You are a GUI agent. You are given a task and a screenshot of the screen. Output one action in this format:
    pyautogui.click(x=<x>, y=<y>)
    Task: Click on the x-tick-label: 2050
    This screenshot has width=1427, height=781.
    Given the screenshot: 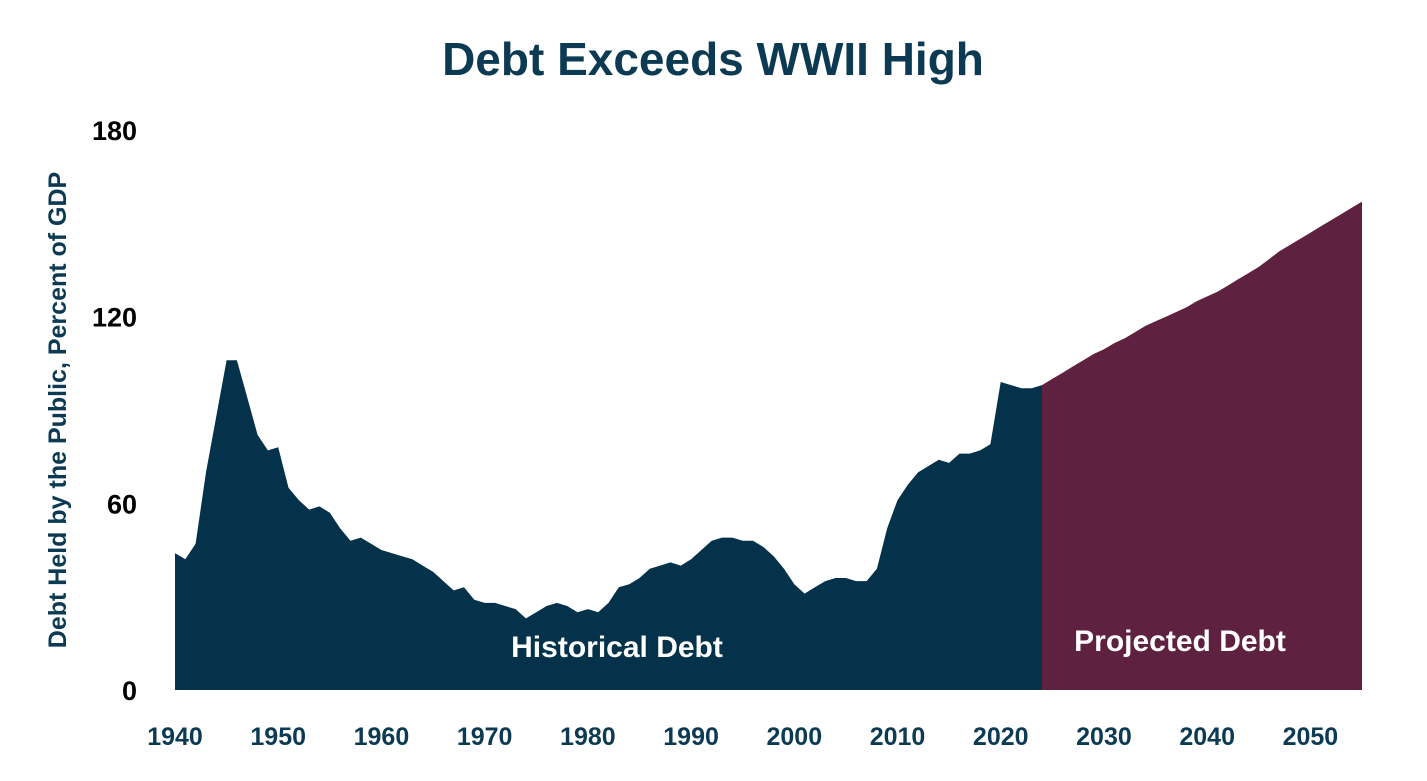 What is the action you would take?
    pyautogui.click(x=1311, y=737)
    